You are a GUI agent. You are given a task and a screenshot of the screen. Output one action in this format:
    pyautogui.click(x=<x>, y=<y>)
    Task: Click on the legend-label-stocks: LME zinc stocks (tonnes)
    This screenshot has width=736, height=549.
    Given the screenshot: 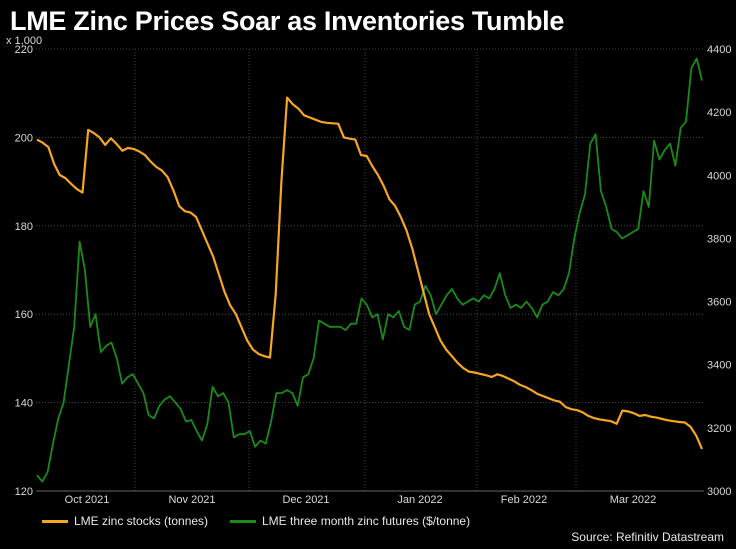 What is the action you would take?
    pyautogui.click(x=141, y=521)
    